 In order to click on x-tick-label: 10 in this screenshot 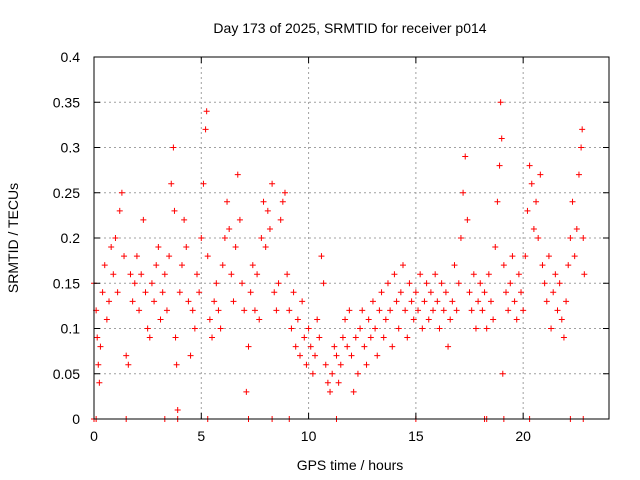, I will do `click(309, 436)`.